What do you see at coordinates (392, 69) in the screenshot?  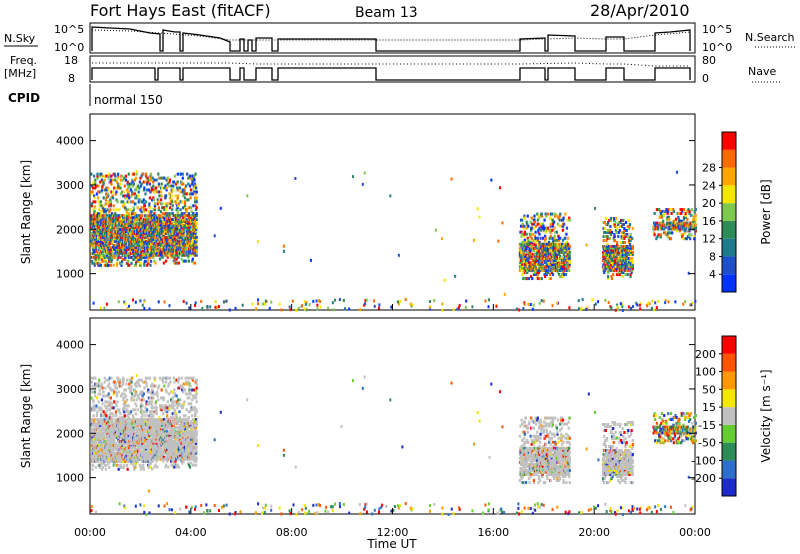 I see `freq-panel: Freq. [MHz] 18 8 Nave 80 0` at bounding box center [392, 69].